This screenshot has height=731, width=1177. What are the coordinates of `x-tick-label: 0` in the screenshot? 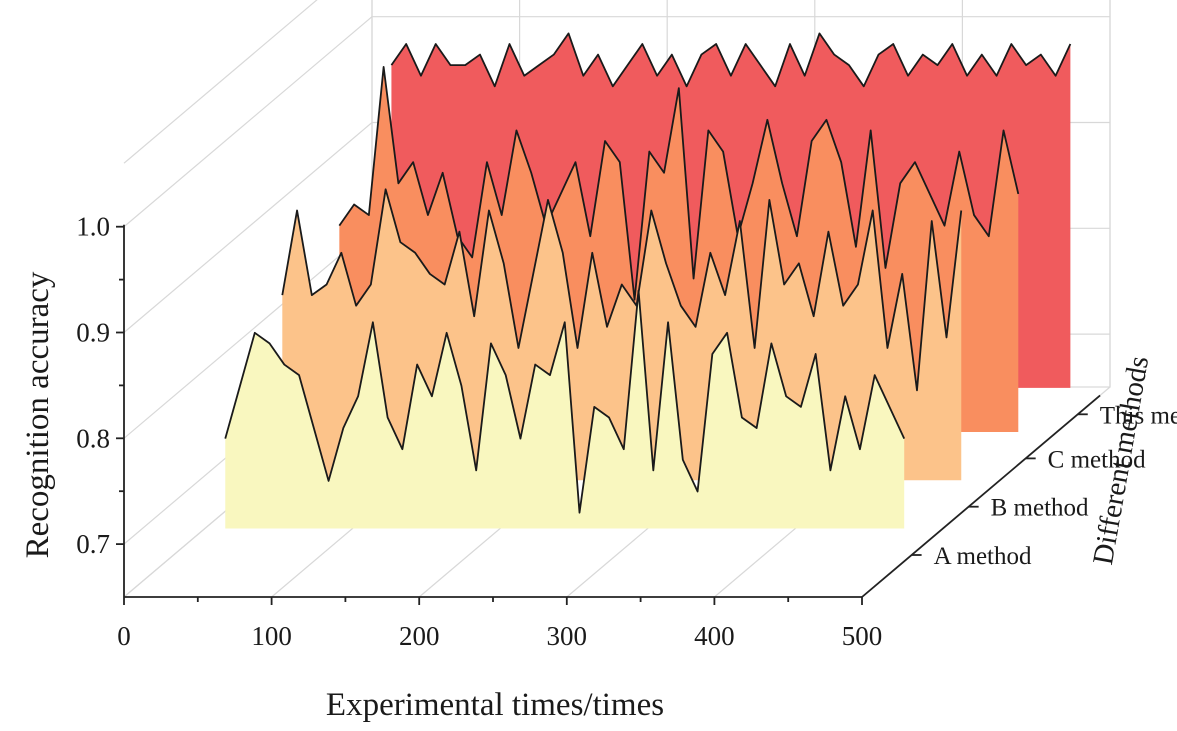 It's located at (124, 636).